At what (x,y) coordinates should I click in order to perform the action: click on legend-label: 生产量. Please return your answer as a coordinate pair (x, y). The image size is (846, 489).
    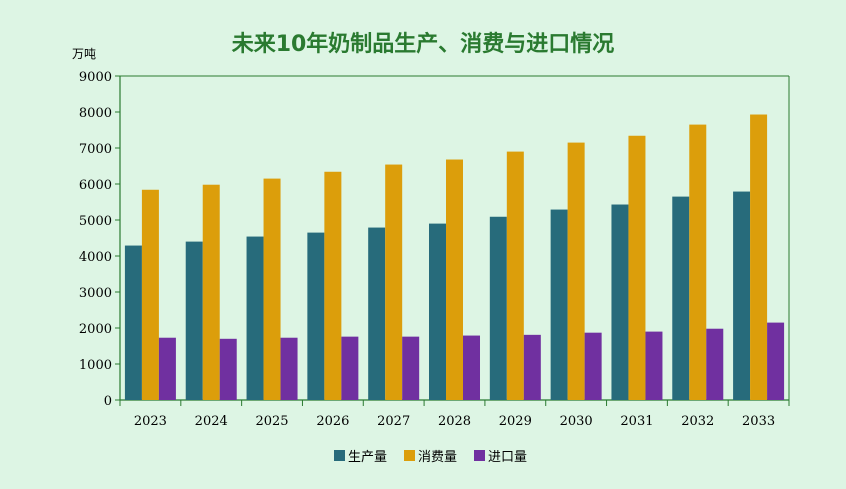
    Looking at the image, I should click on (367, 457).